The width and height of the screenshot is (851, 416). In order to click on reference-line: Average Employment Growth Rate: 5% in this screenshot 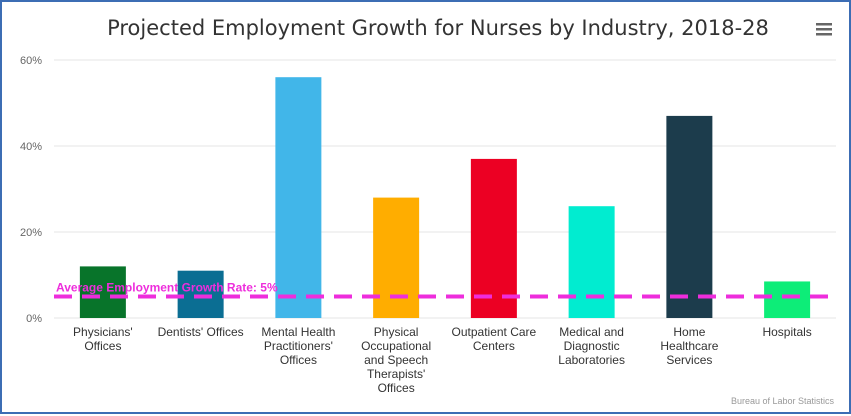, I will do `click(445, 290)`.